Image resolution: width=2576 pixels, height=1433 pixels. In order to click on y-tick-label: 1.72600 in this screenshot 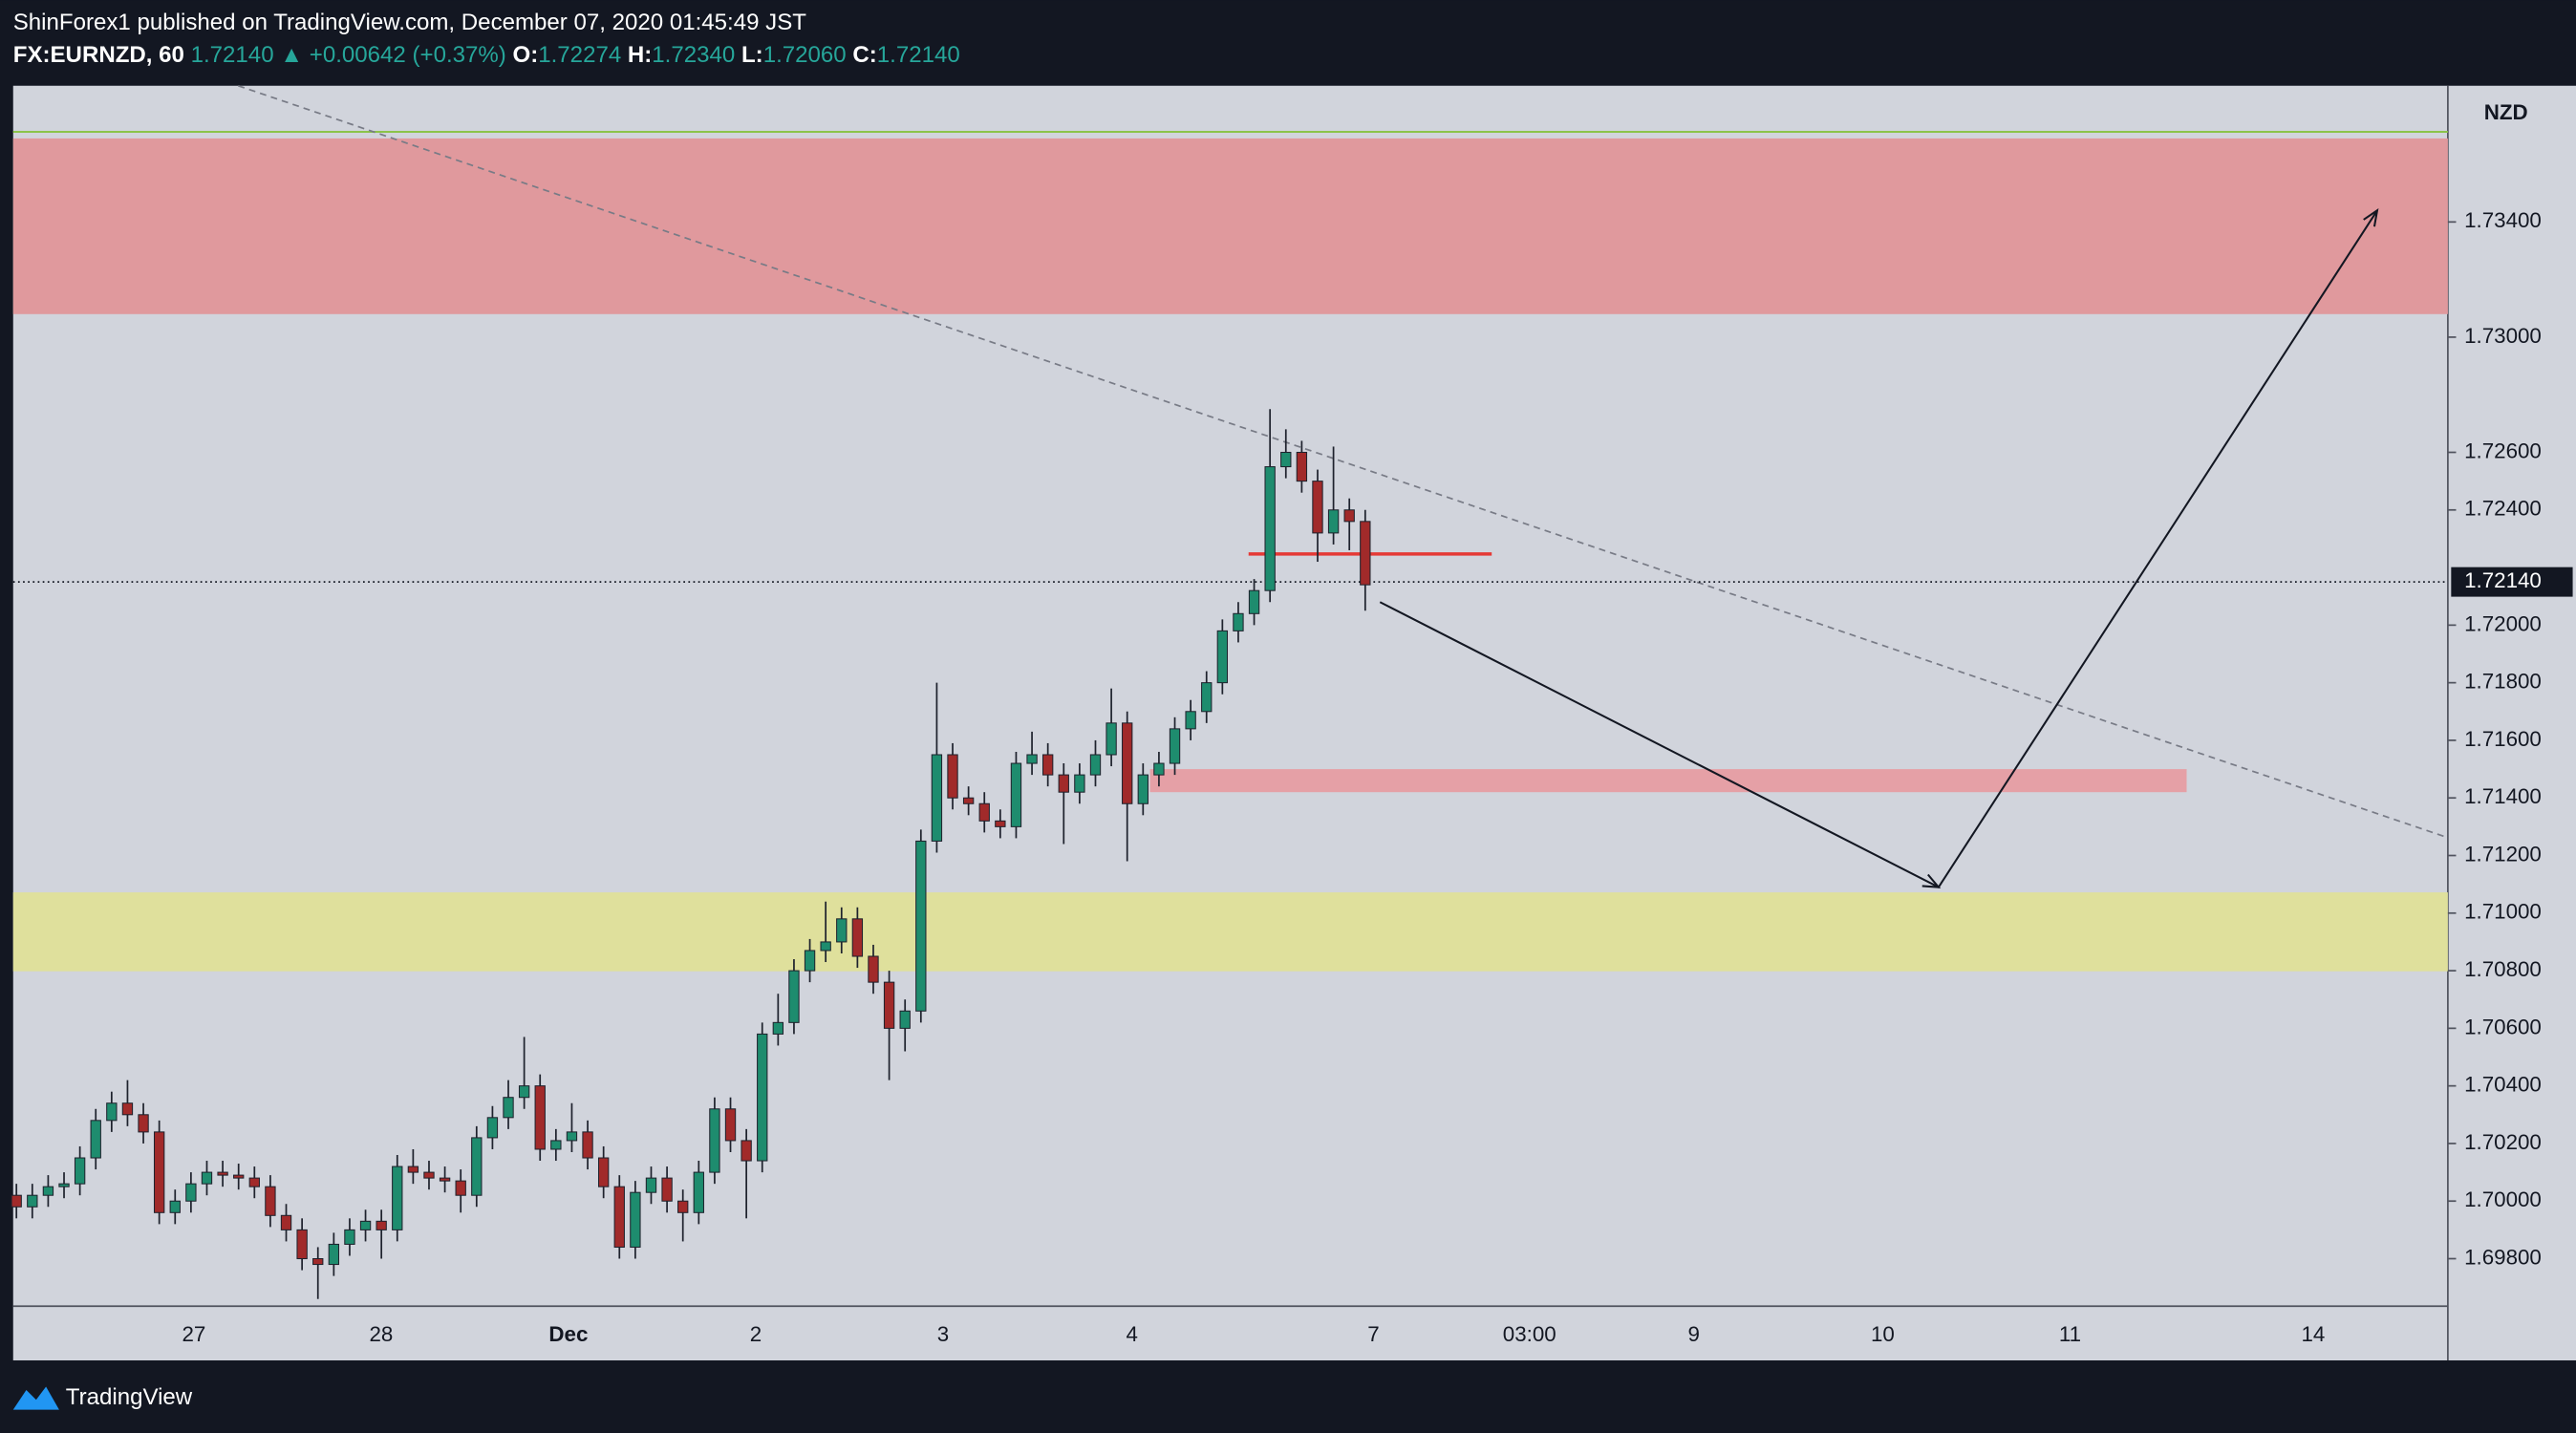, I will do `click(2503, 450)`.